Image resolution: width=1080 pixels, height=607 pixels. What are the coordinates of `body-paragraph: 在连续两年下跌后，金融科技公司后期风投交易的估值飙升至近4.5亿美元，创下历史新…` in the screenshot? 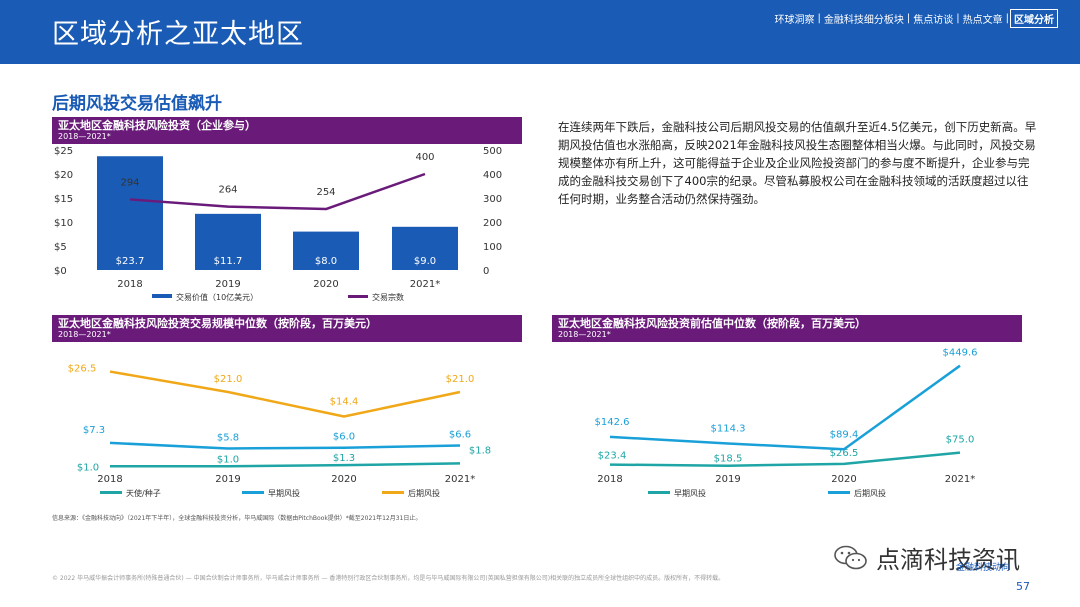 It's located at (797, 163).